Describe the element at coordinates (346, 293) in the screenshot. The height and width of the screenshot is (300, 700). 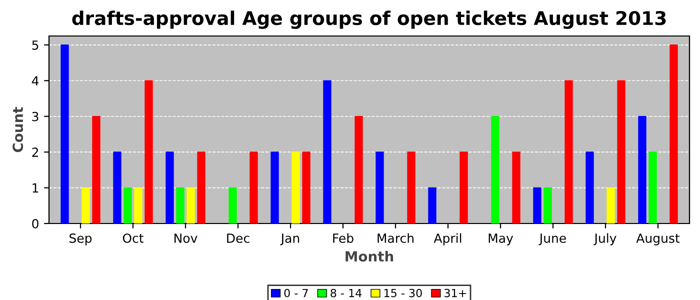
I see `legend-label: 8 - 14` at that location.